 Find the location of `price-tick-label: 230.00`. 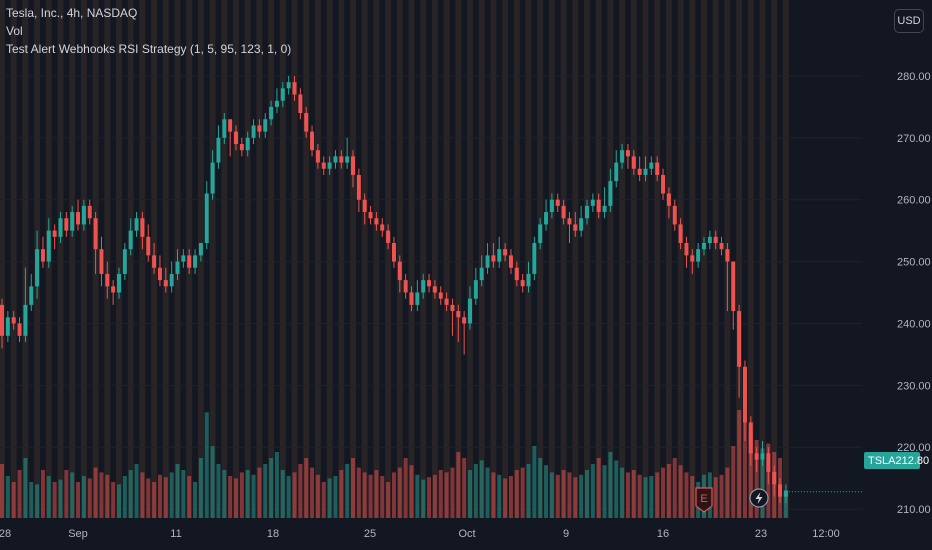

price-tick-label: 230.00 is located at coordinates (914, 386).